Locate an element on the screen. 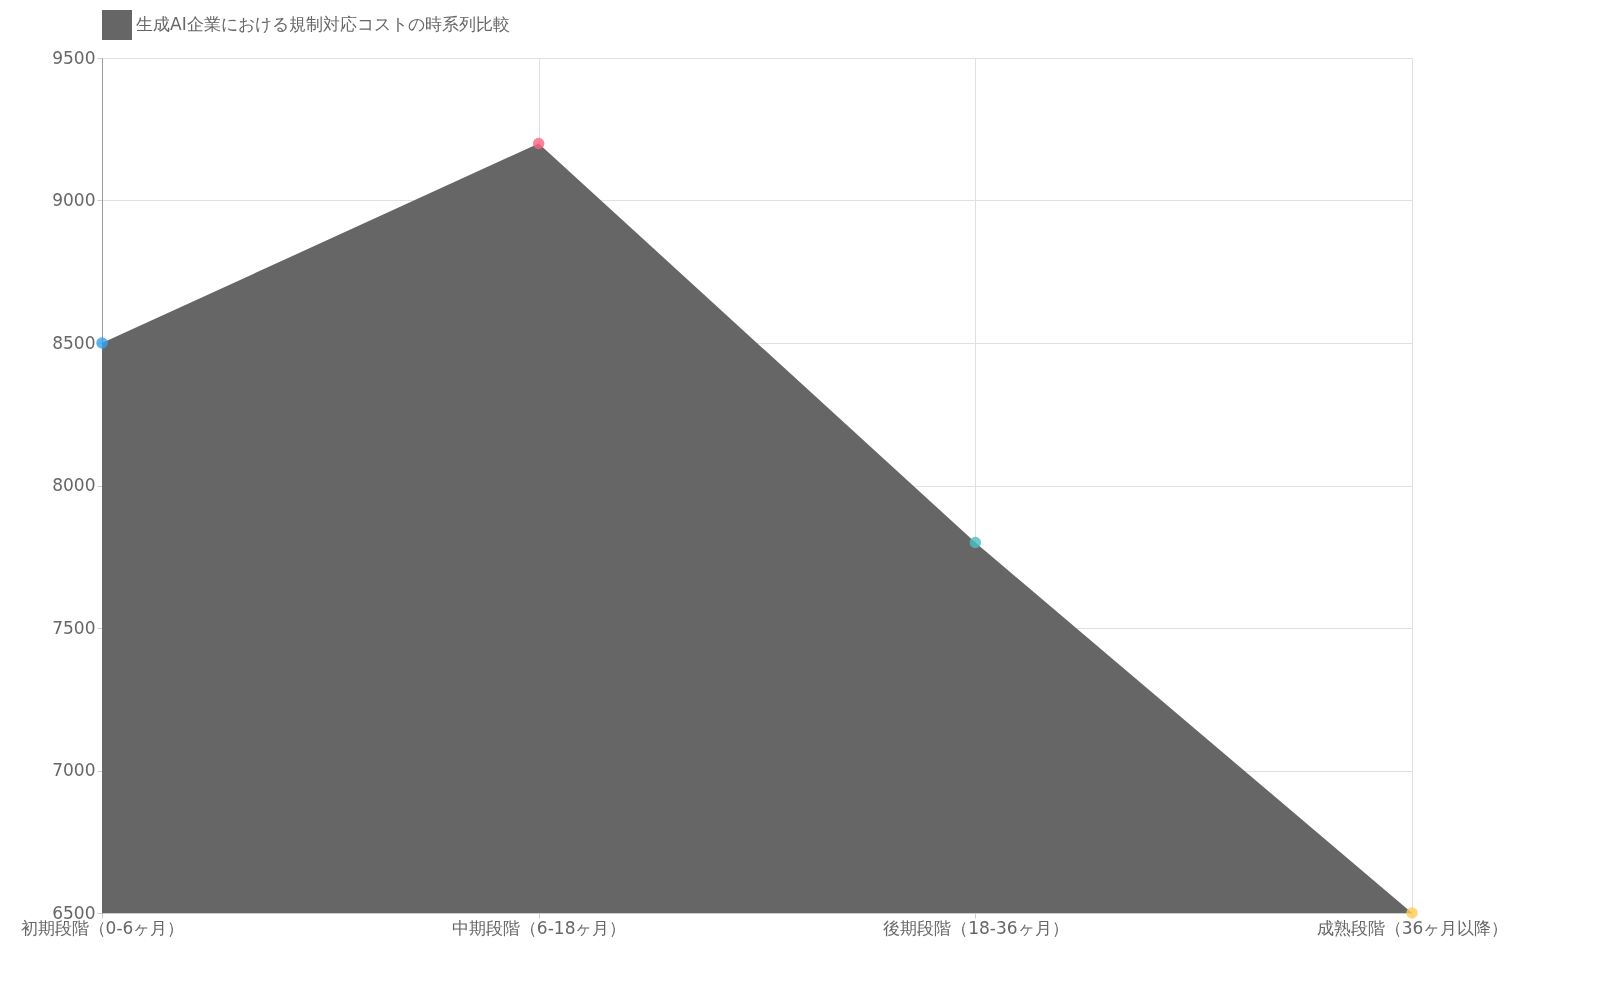 This screenshot has height=1000, width=1600. y-tick-label: 7500 is located at coordinates (74, 627).